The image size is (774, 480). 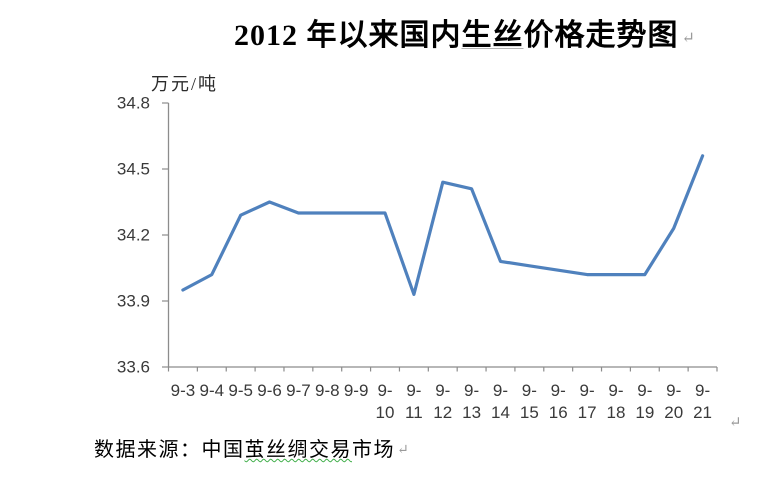 I want to click on x-axis-tick-label: 9-9, so click(x=356, y=390).